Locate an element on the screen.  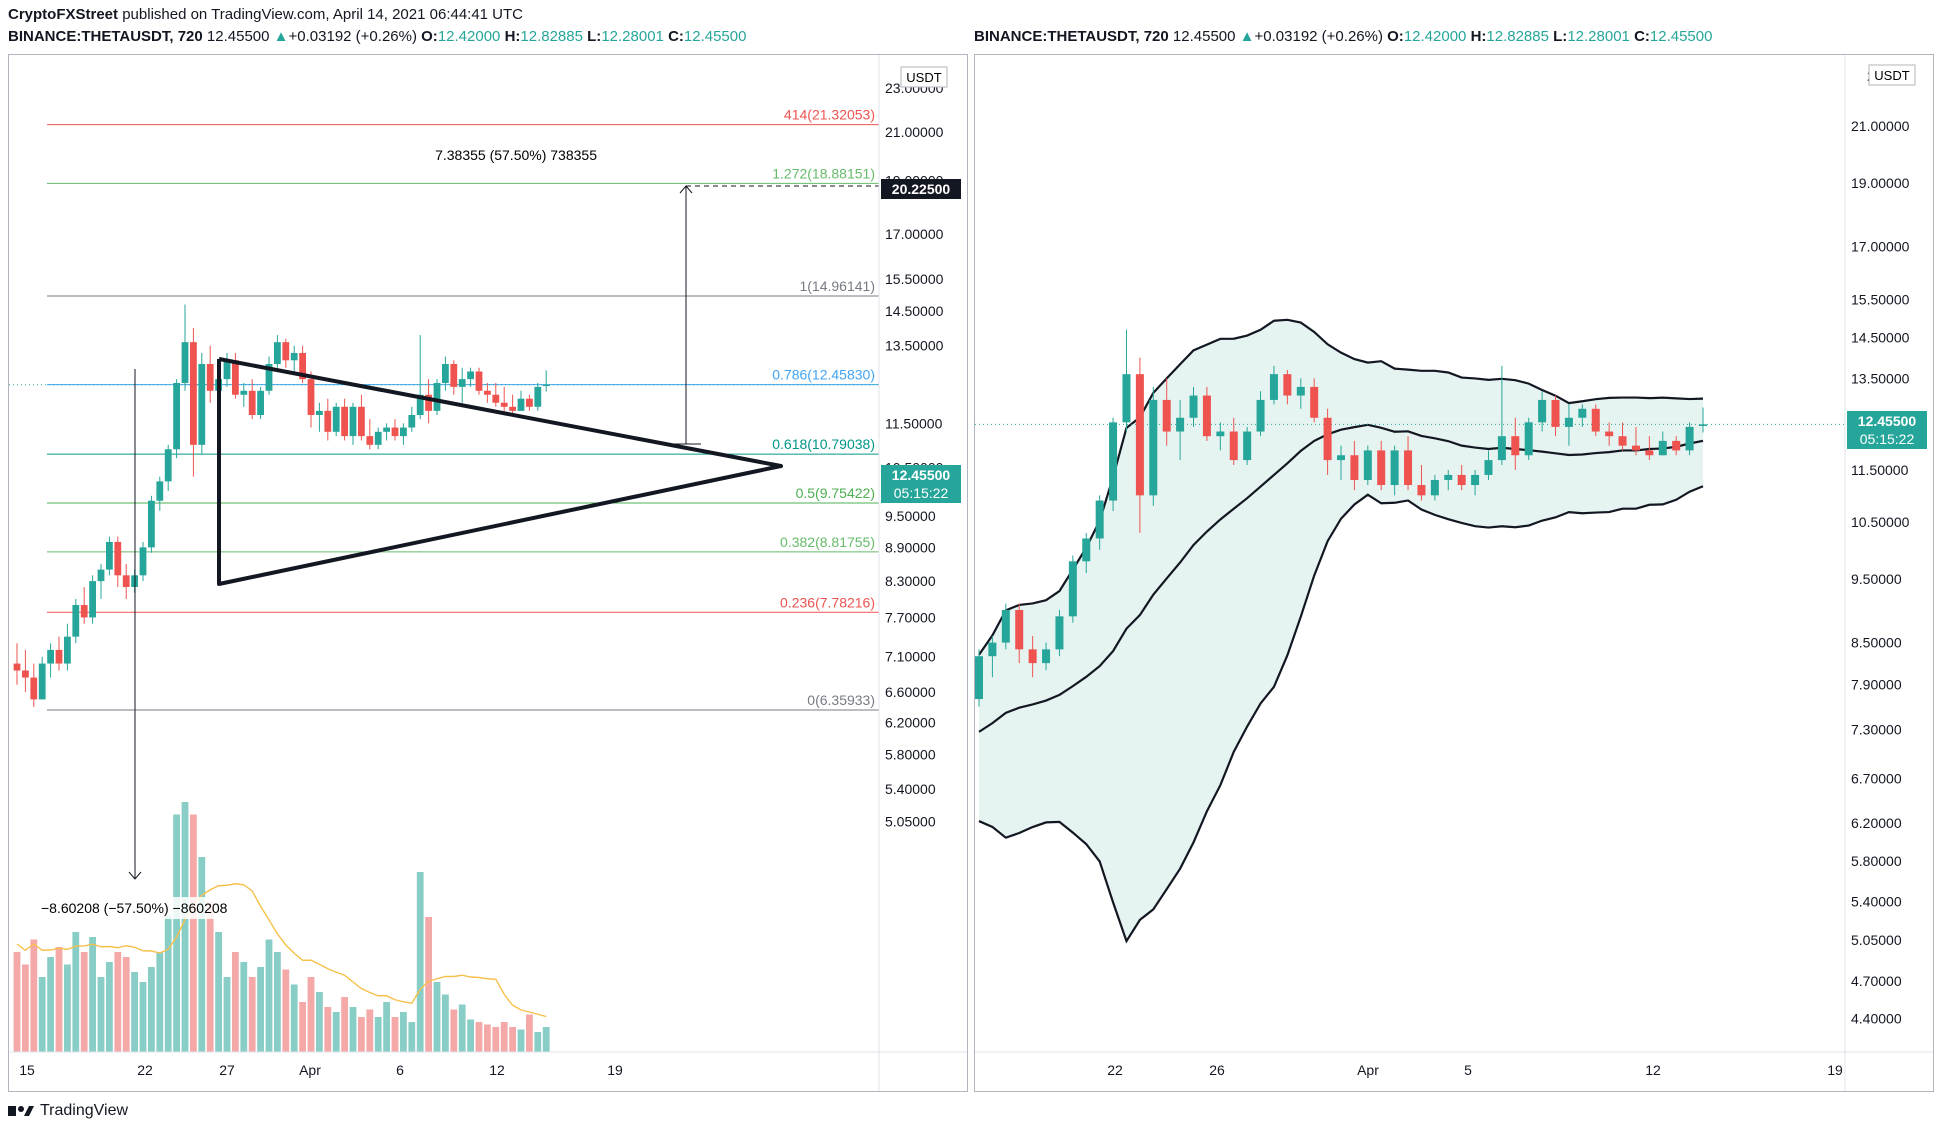
right-y-tick: 4.70000 is located at coordinates (1876, 981).